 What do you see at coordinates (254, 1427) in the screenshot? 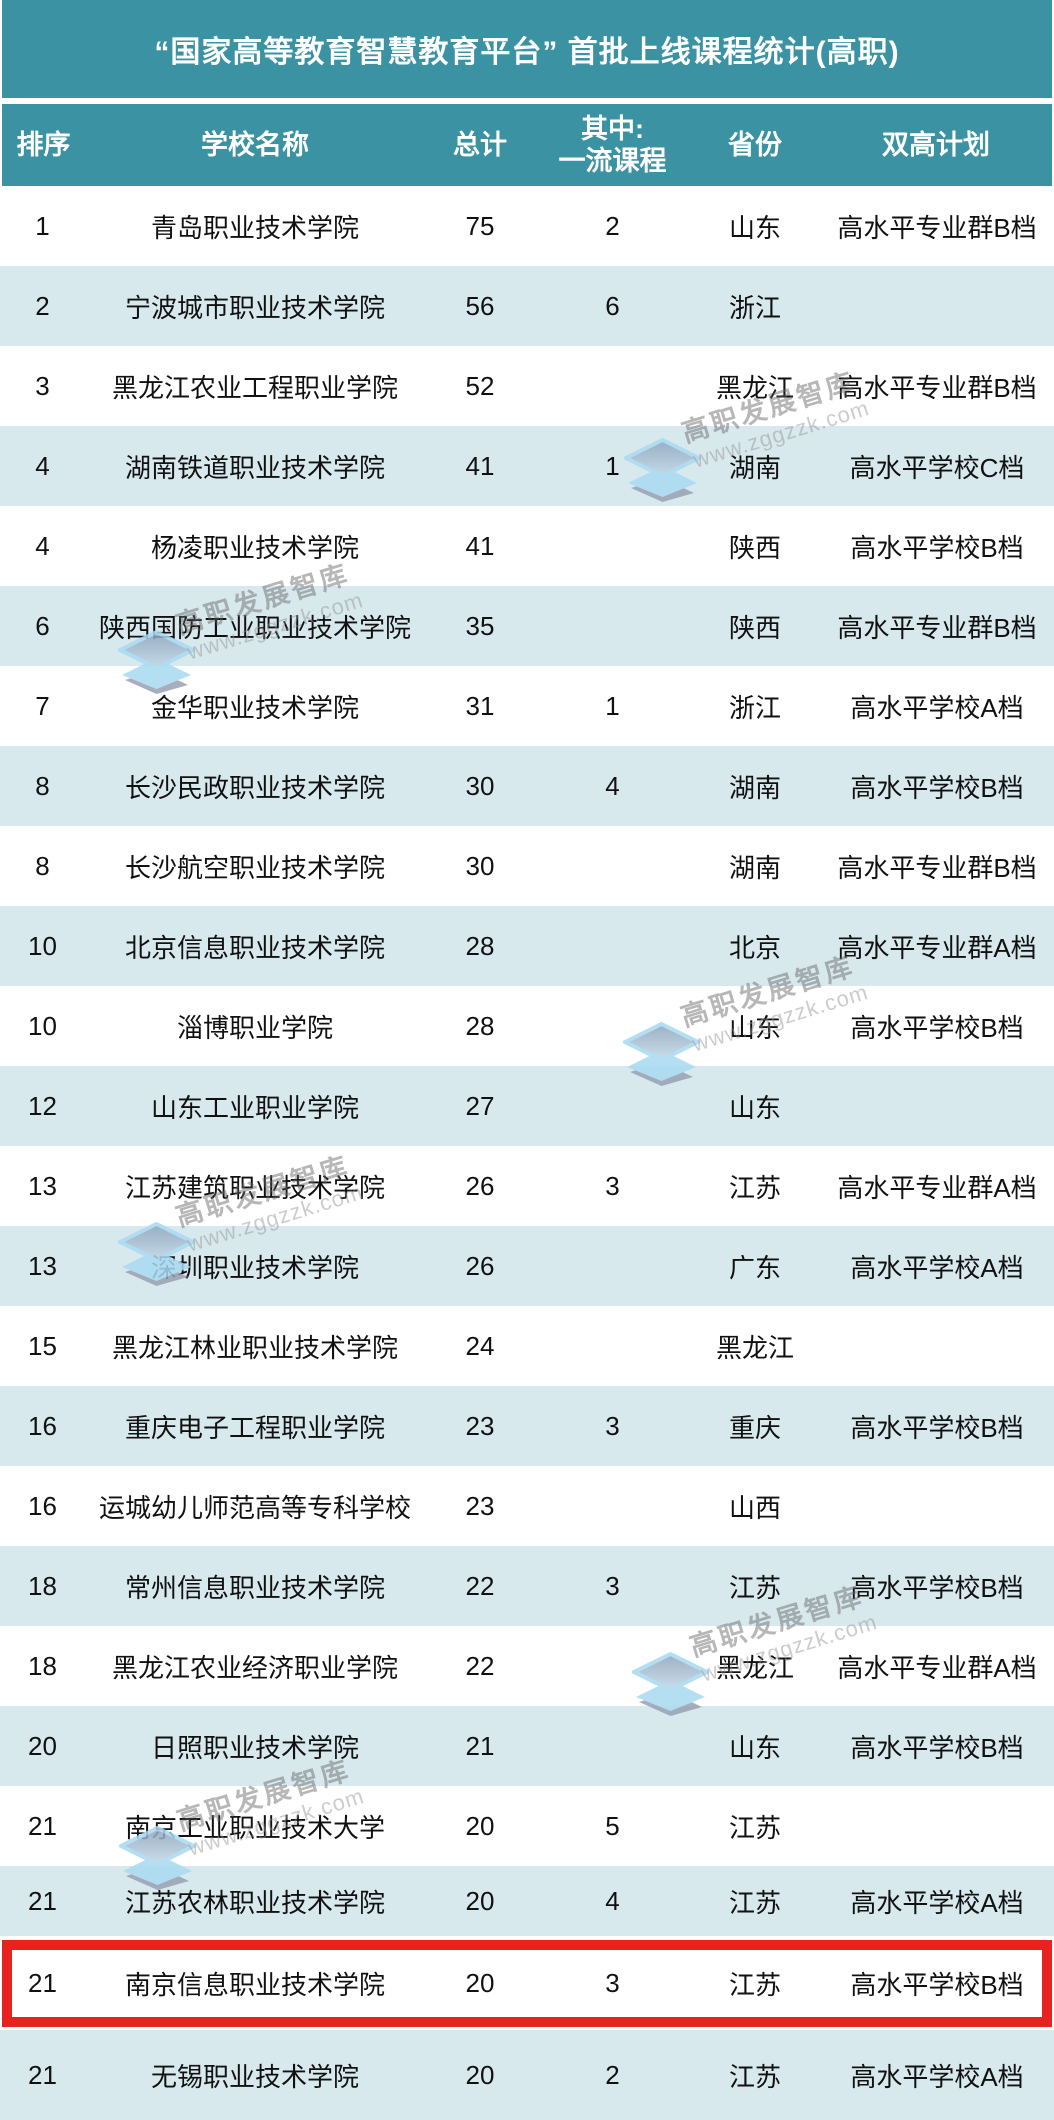
I see `school-cell: 重庆电子工程职业学院` at bounding box center [254, 1427].